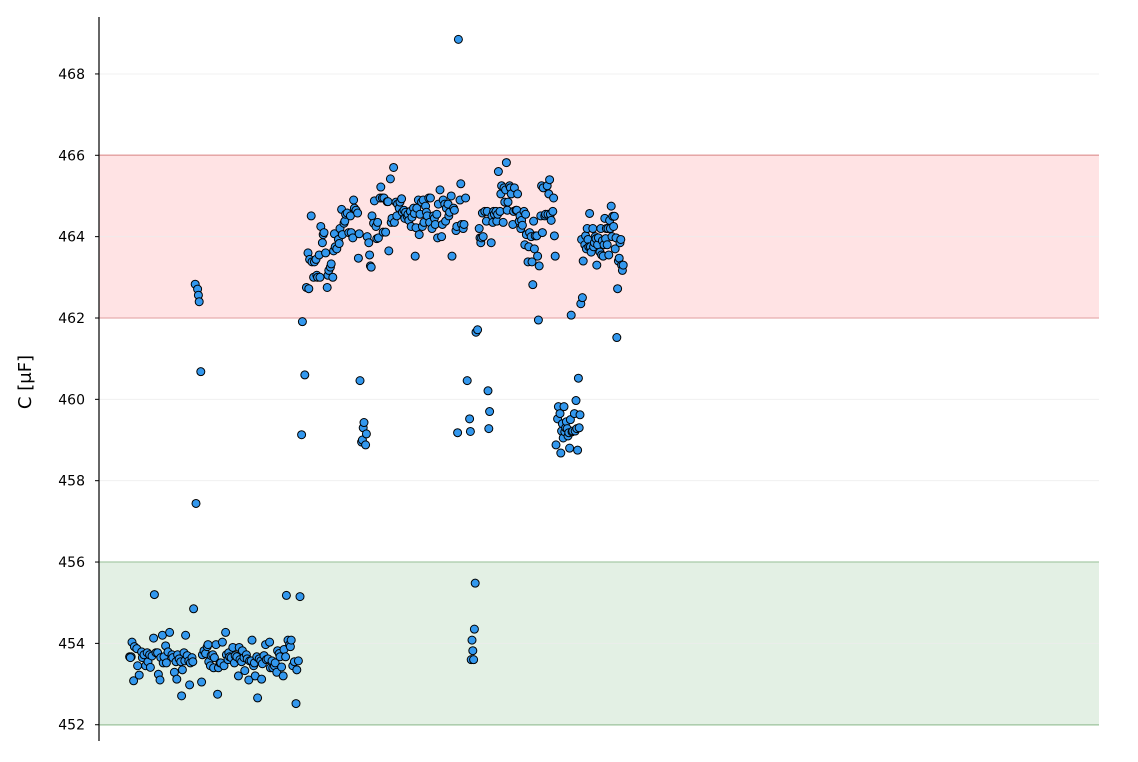 Image resolution: width=1138 pixels, height=762 pixels. What do you see at coordinates (71, 482) in the screenshot?
I see `y-tick-label: 458` at bounding box center [71, 482].